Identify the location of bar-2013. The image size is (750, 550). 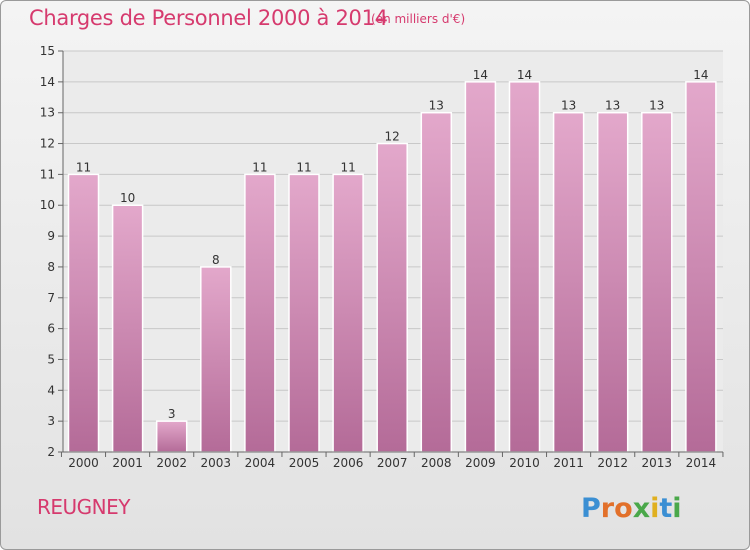
(657, 282).